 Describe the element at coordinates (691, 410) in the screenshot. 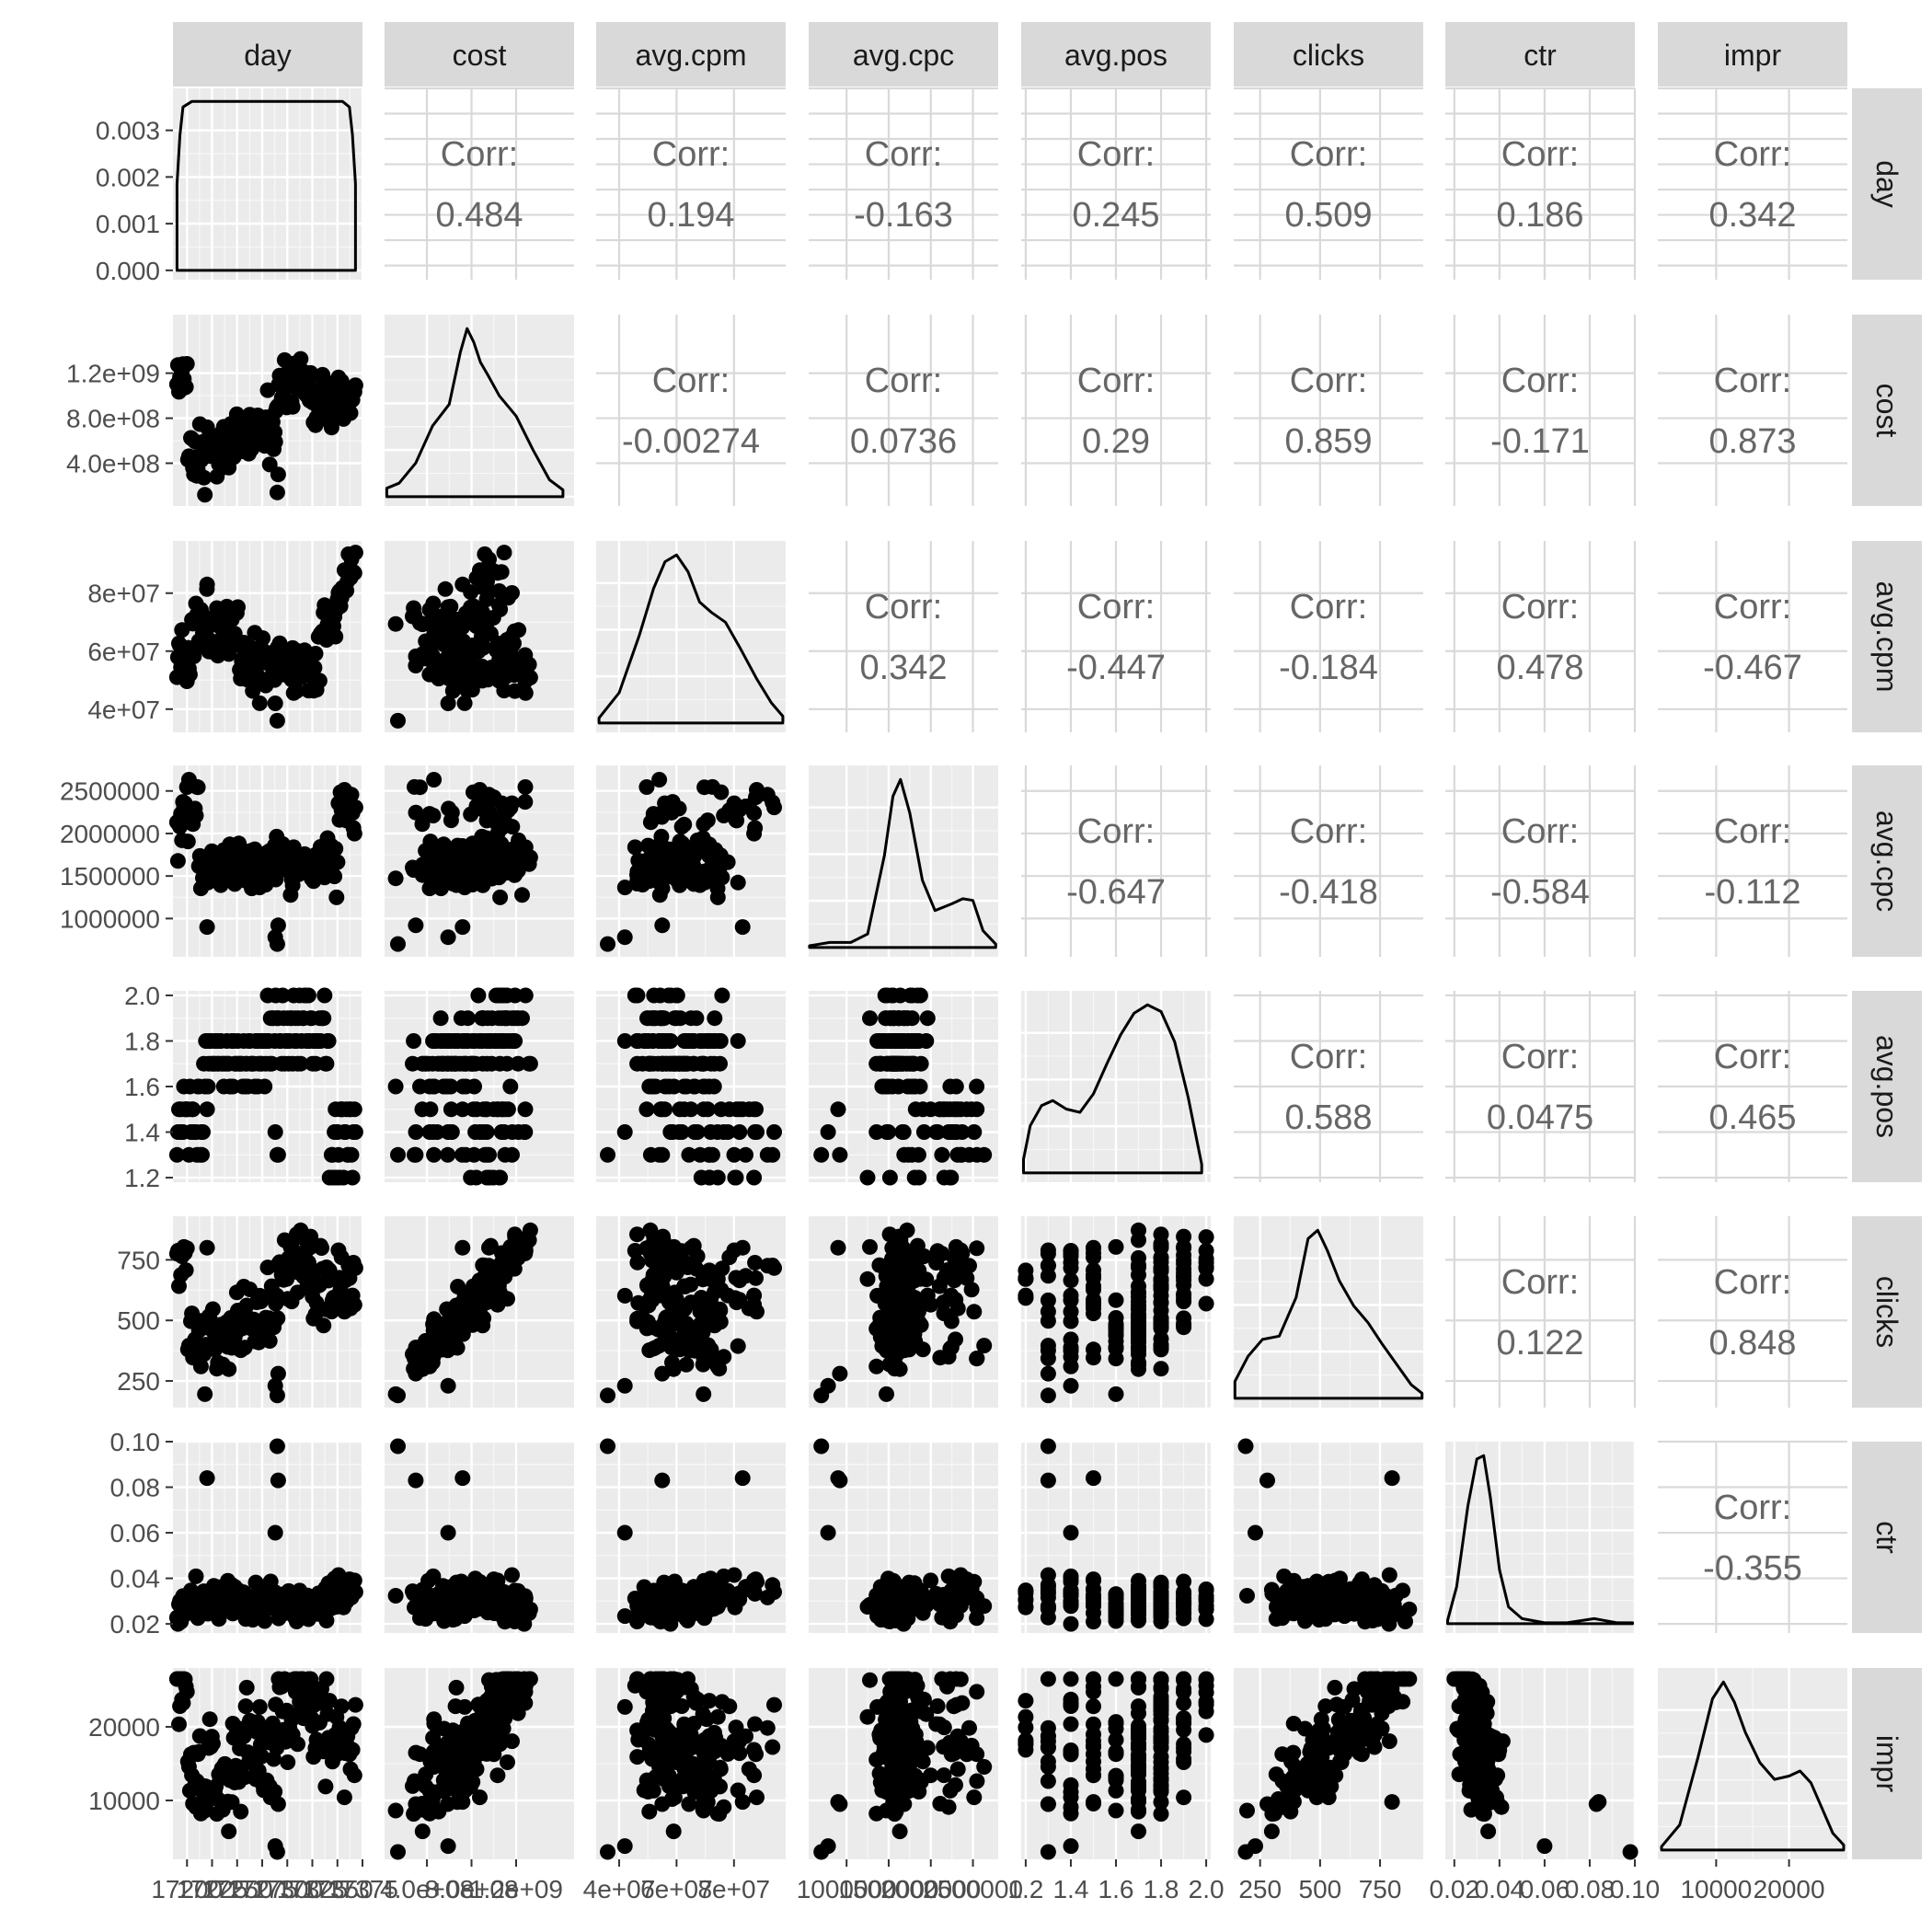

I see `panel-cost-avg-cpm: Corr: -0.00274` at that location.